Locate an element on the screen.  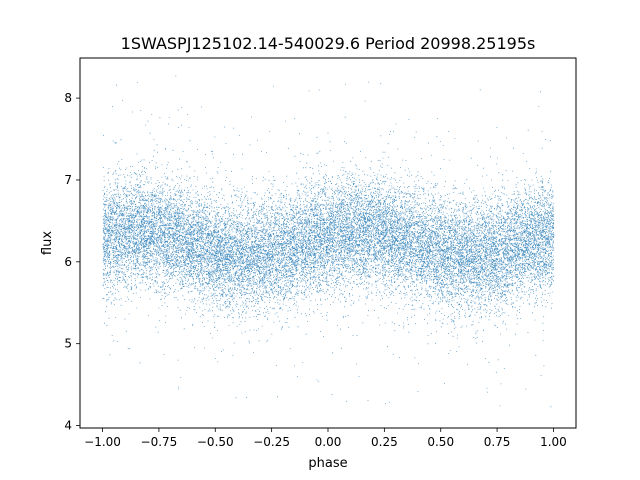
x-axis-label: phase is located at coordinates (327, 463).